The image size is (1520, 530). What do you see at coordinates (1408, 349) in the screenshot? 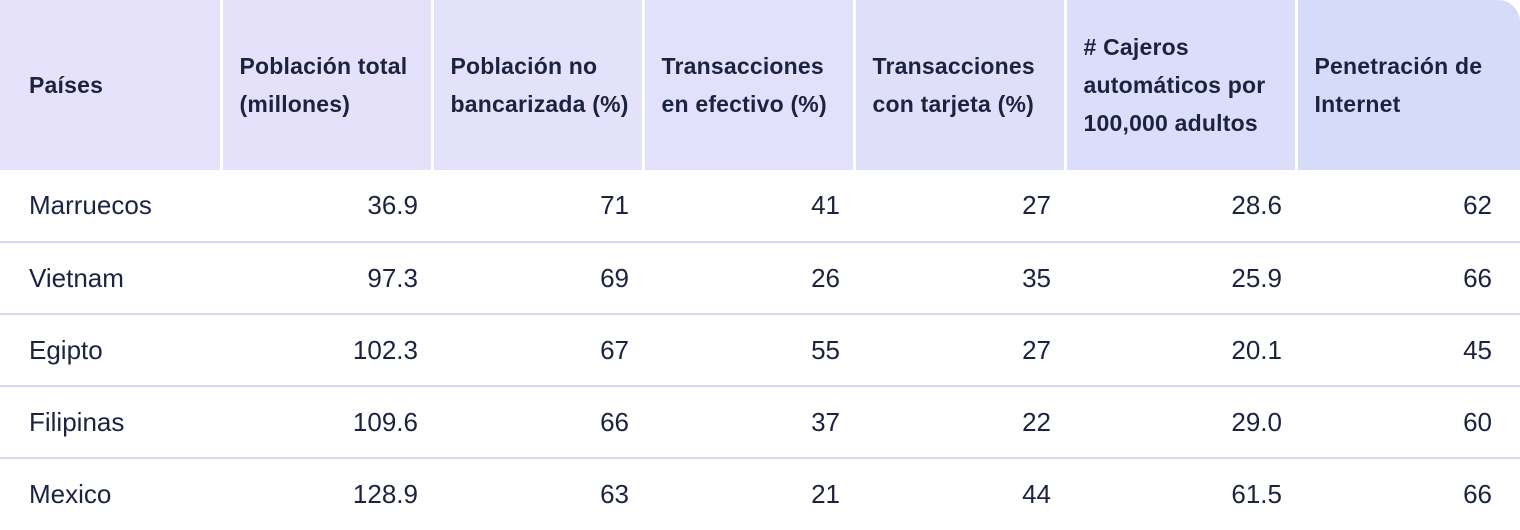
I see `cell-internet: 45` at bounding box center [1408, 349].